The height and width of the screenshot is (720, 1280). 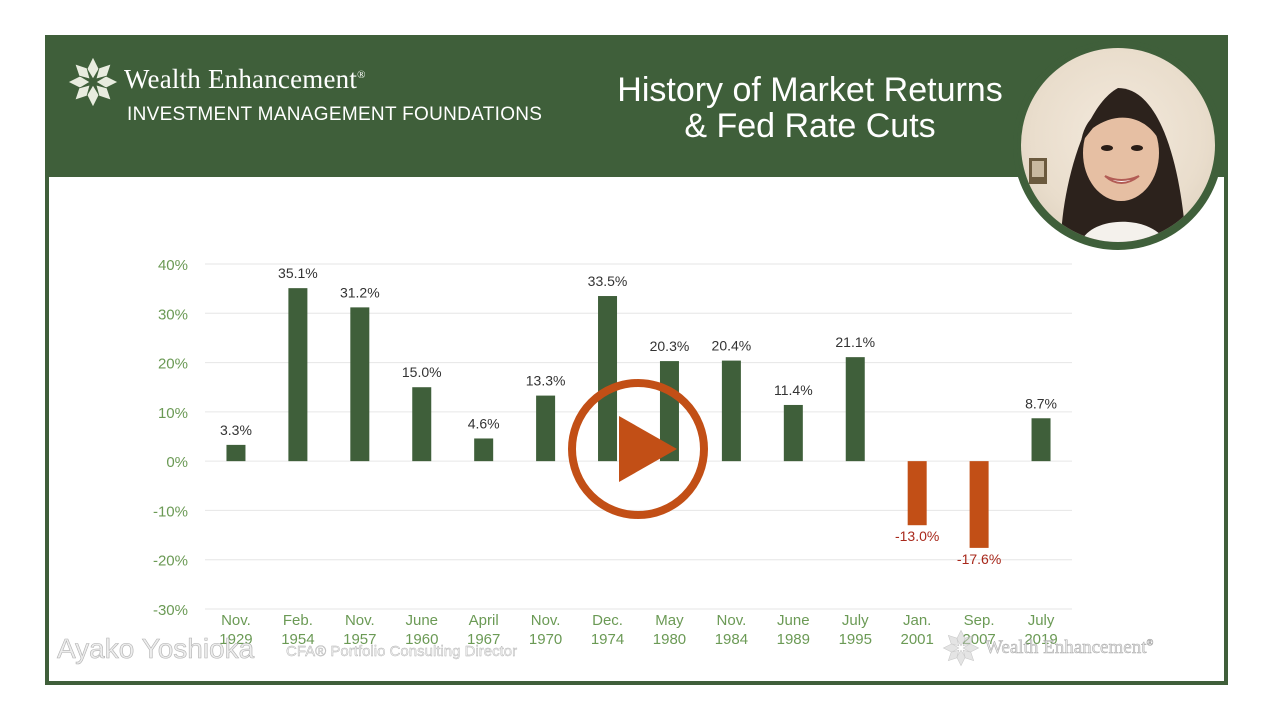 I want to click on y-tick-label: 0%, so click(x=177, y=462).